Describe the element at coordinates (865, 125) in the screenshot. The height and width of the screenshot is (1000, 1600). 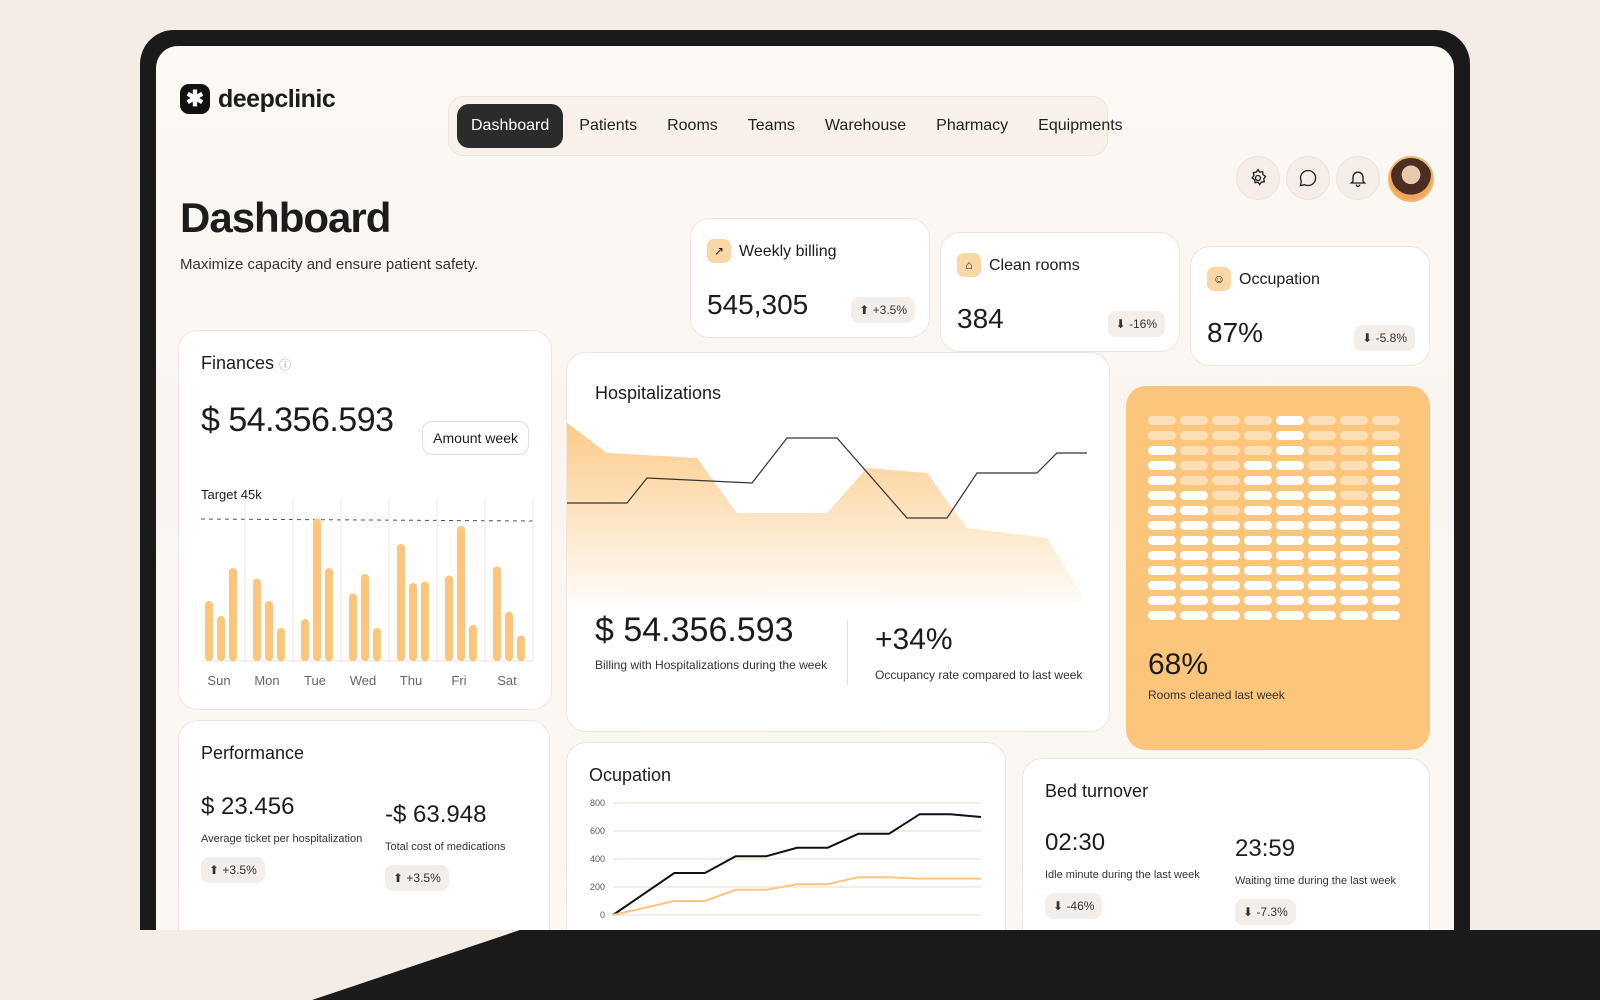
I see `nav-warehouse: Warehouse` at that location.